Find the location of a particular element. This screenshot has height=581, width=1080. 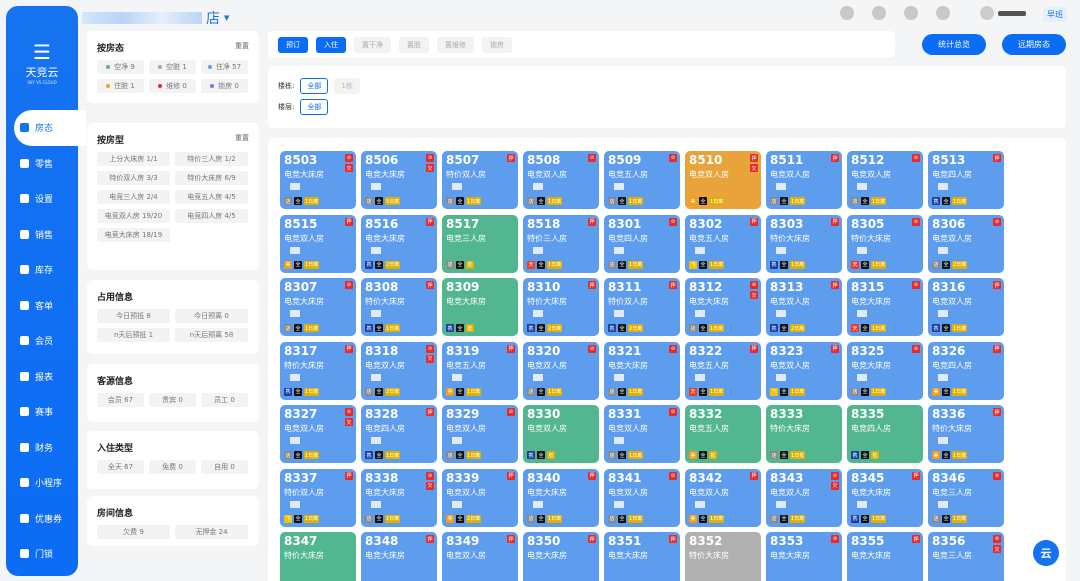

room-card: 8508 电竞双人房 ⊘ 店全 1日离 is located at coordinates (561, 180).